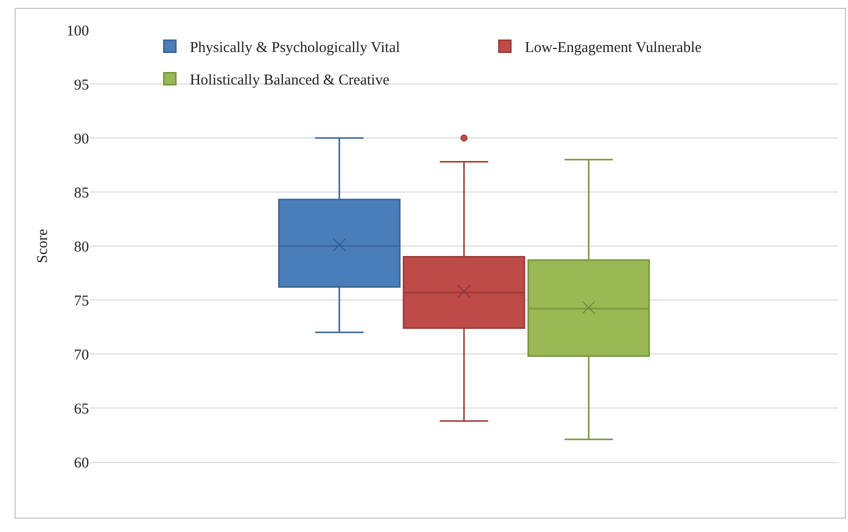  I want to click on y-tick-label: 60, so click(81, 463).